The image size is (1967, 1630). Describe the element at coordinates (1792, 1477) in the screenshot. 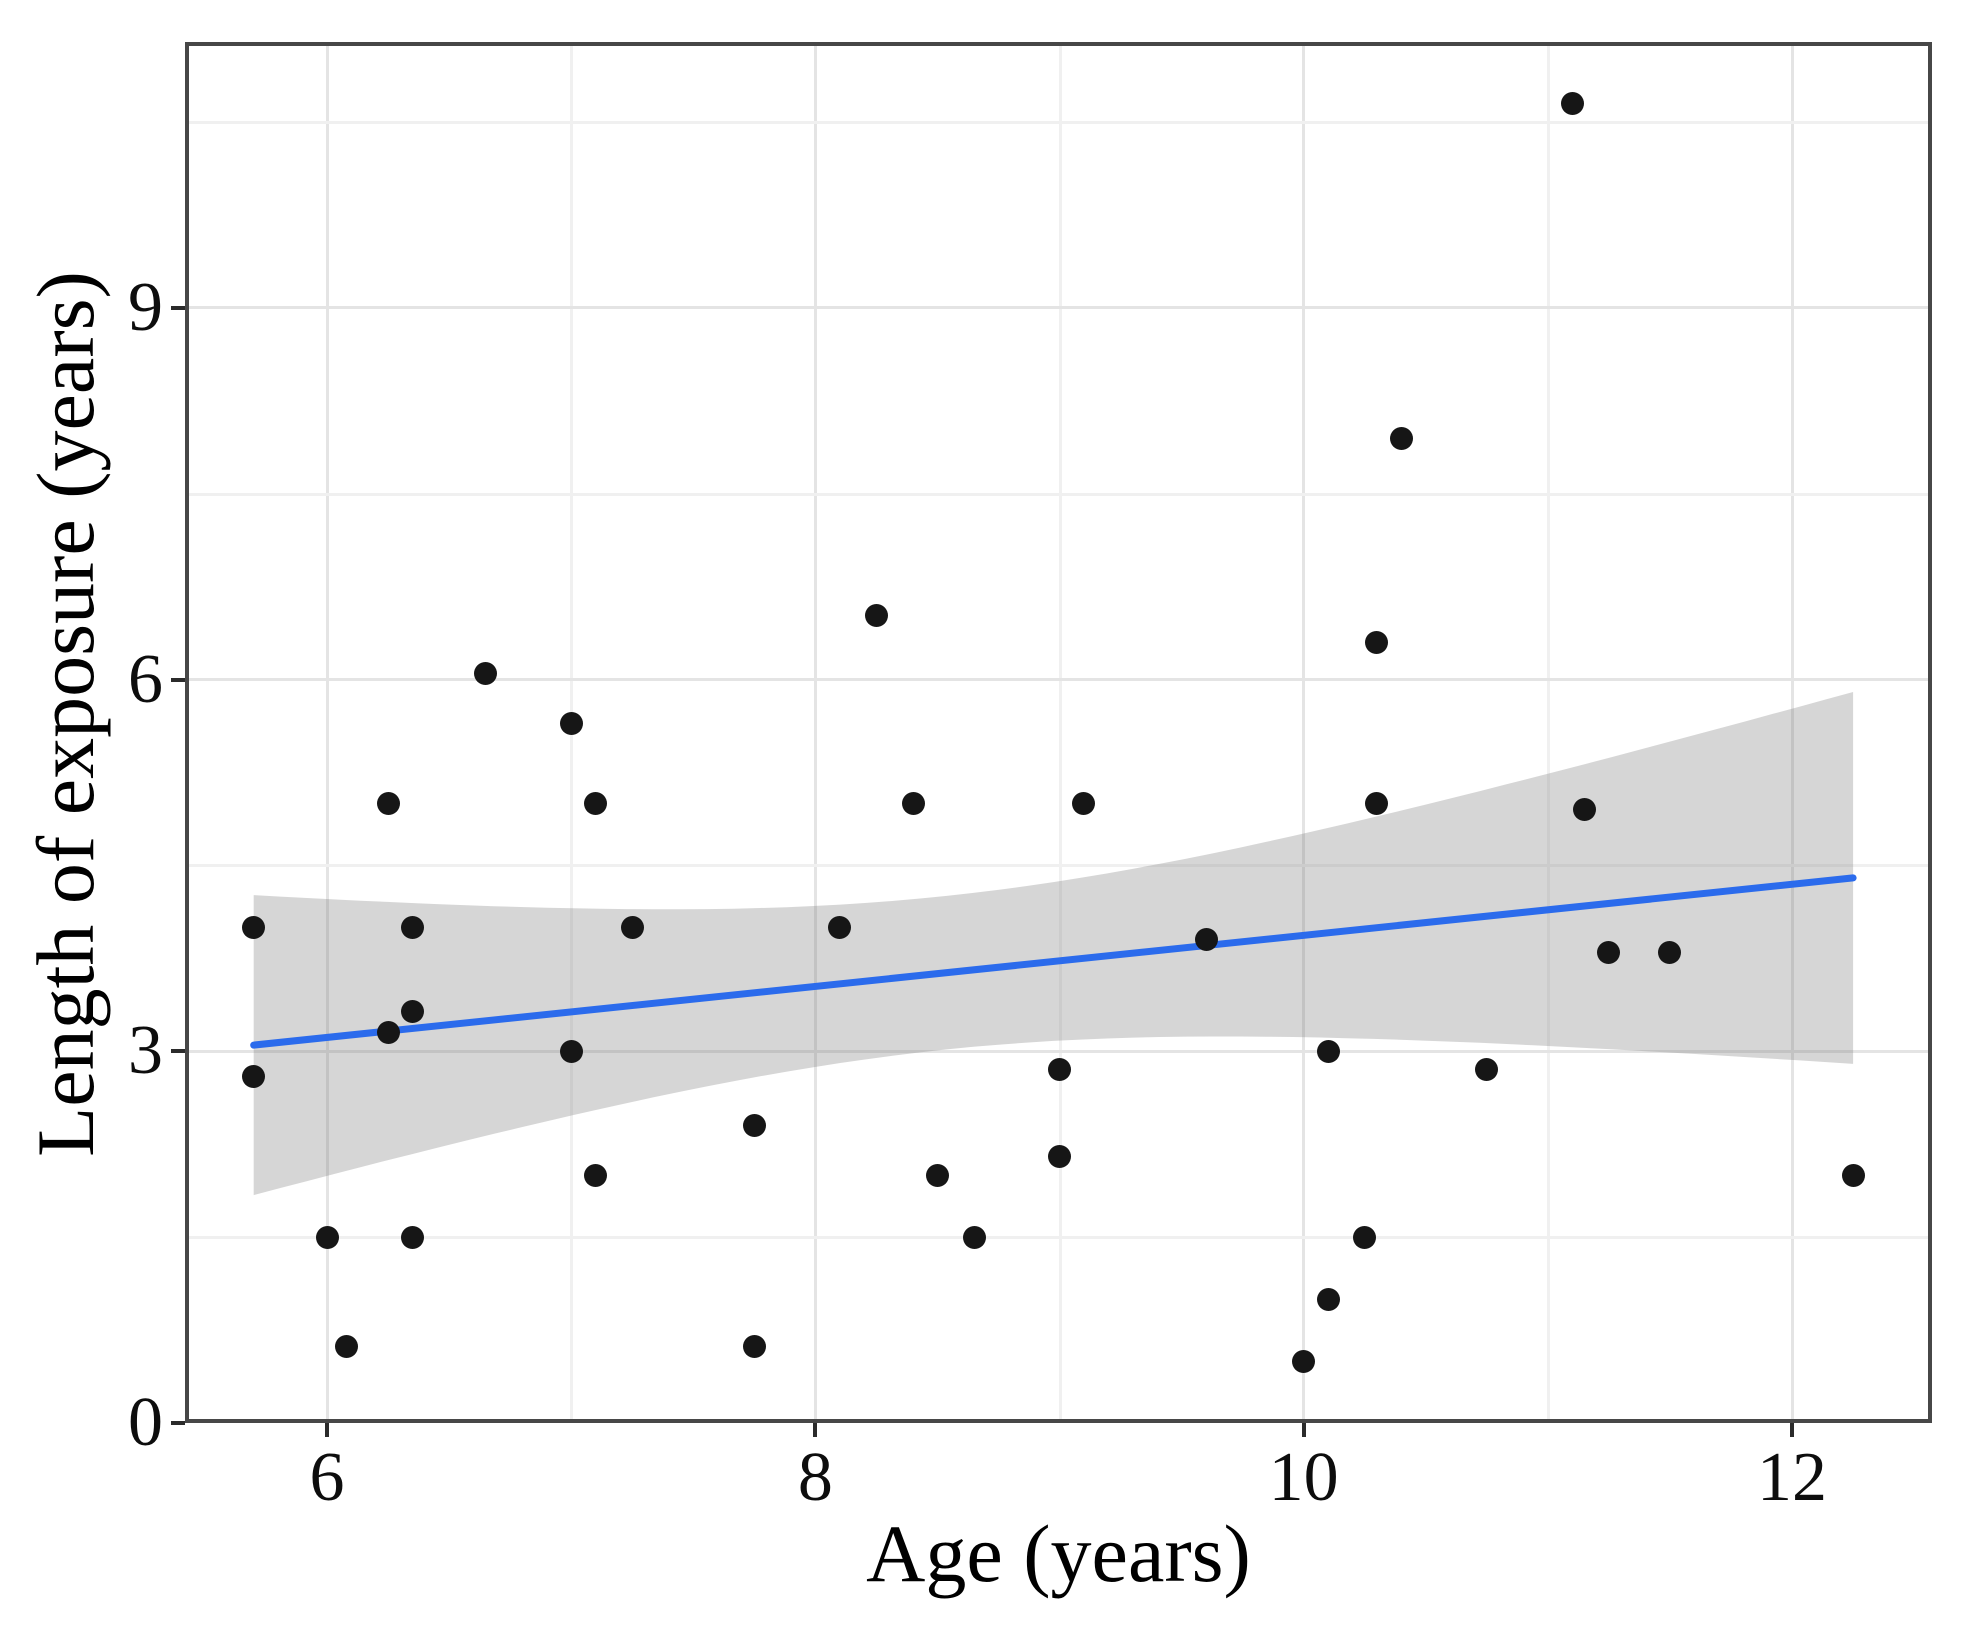

I see `x-tick-label: 12` at that location.